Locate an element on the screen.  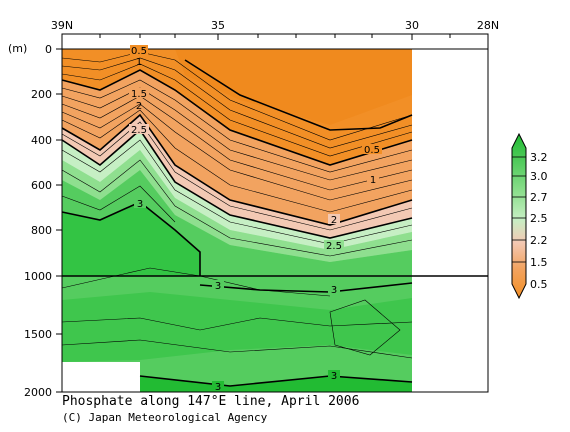
colorbar-label-3-2: 3.2 is located at coordinates (539, 157).